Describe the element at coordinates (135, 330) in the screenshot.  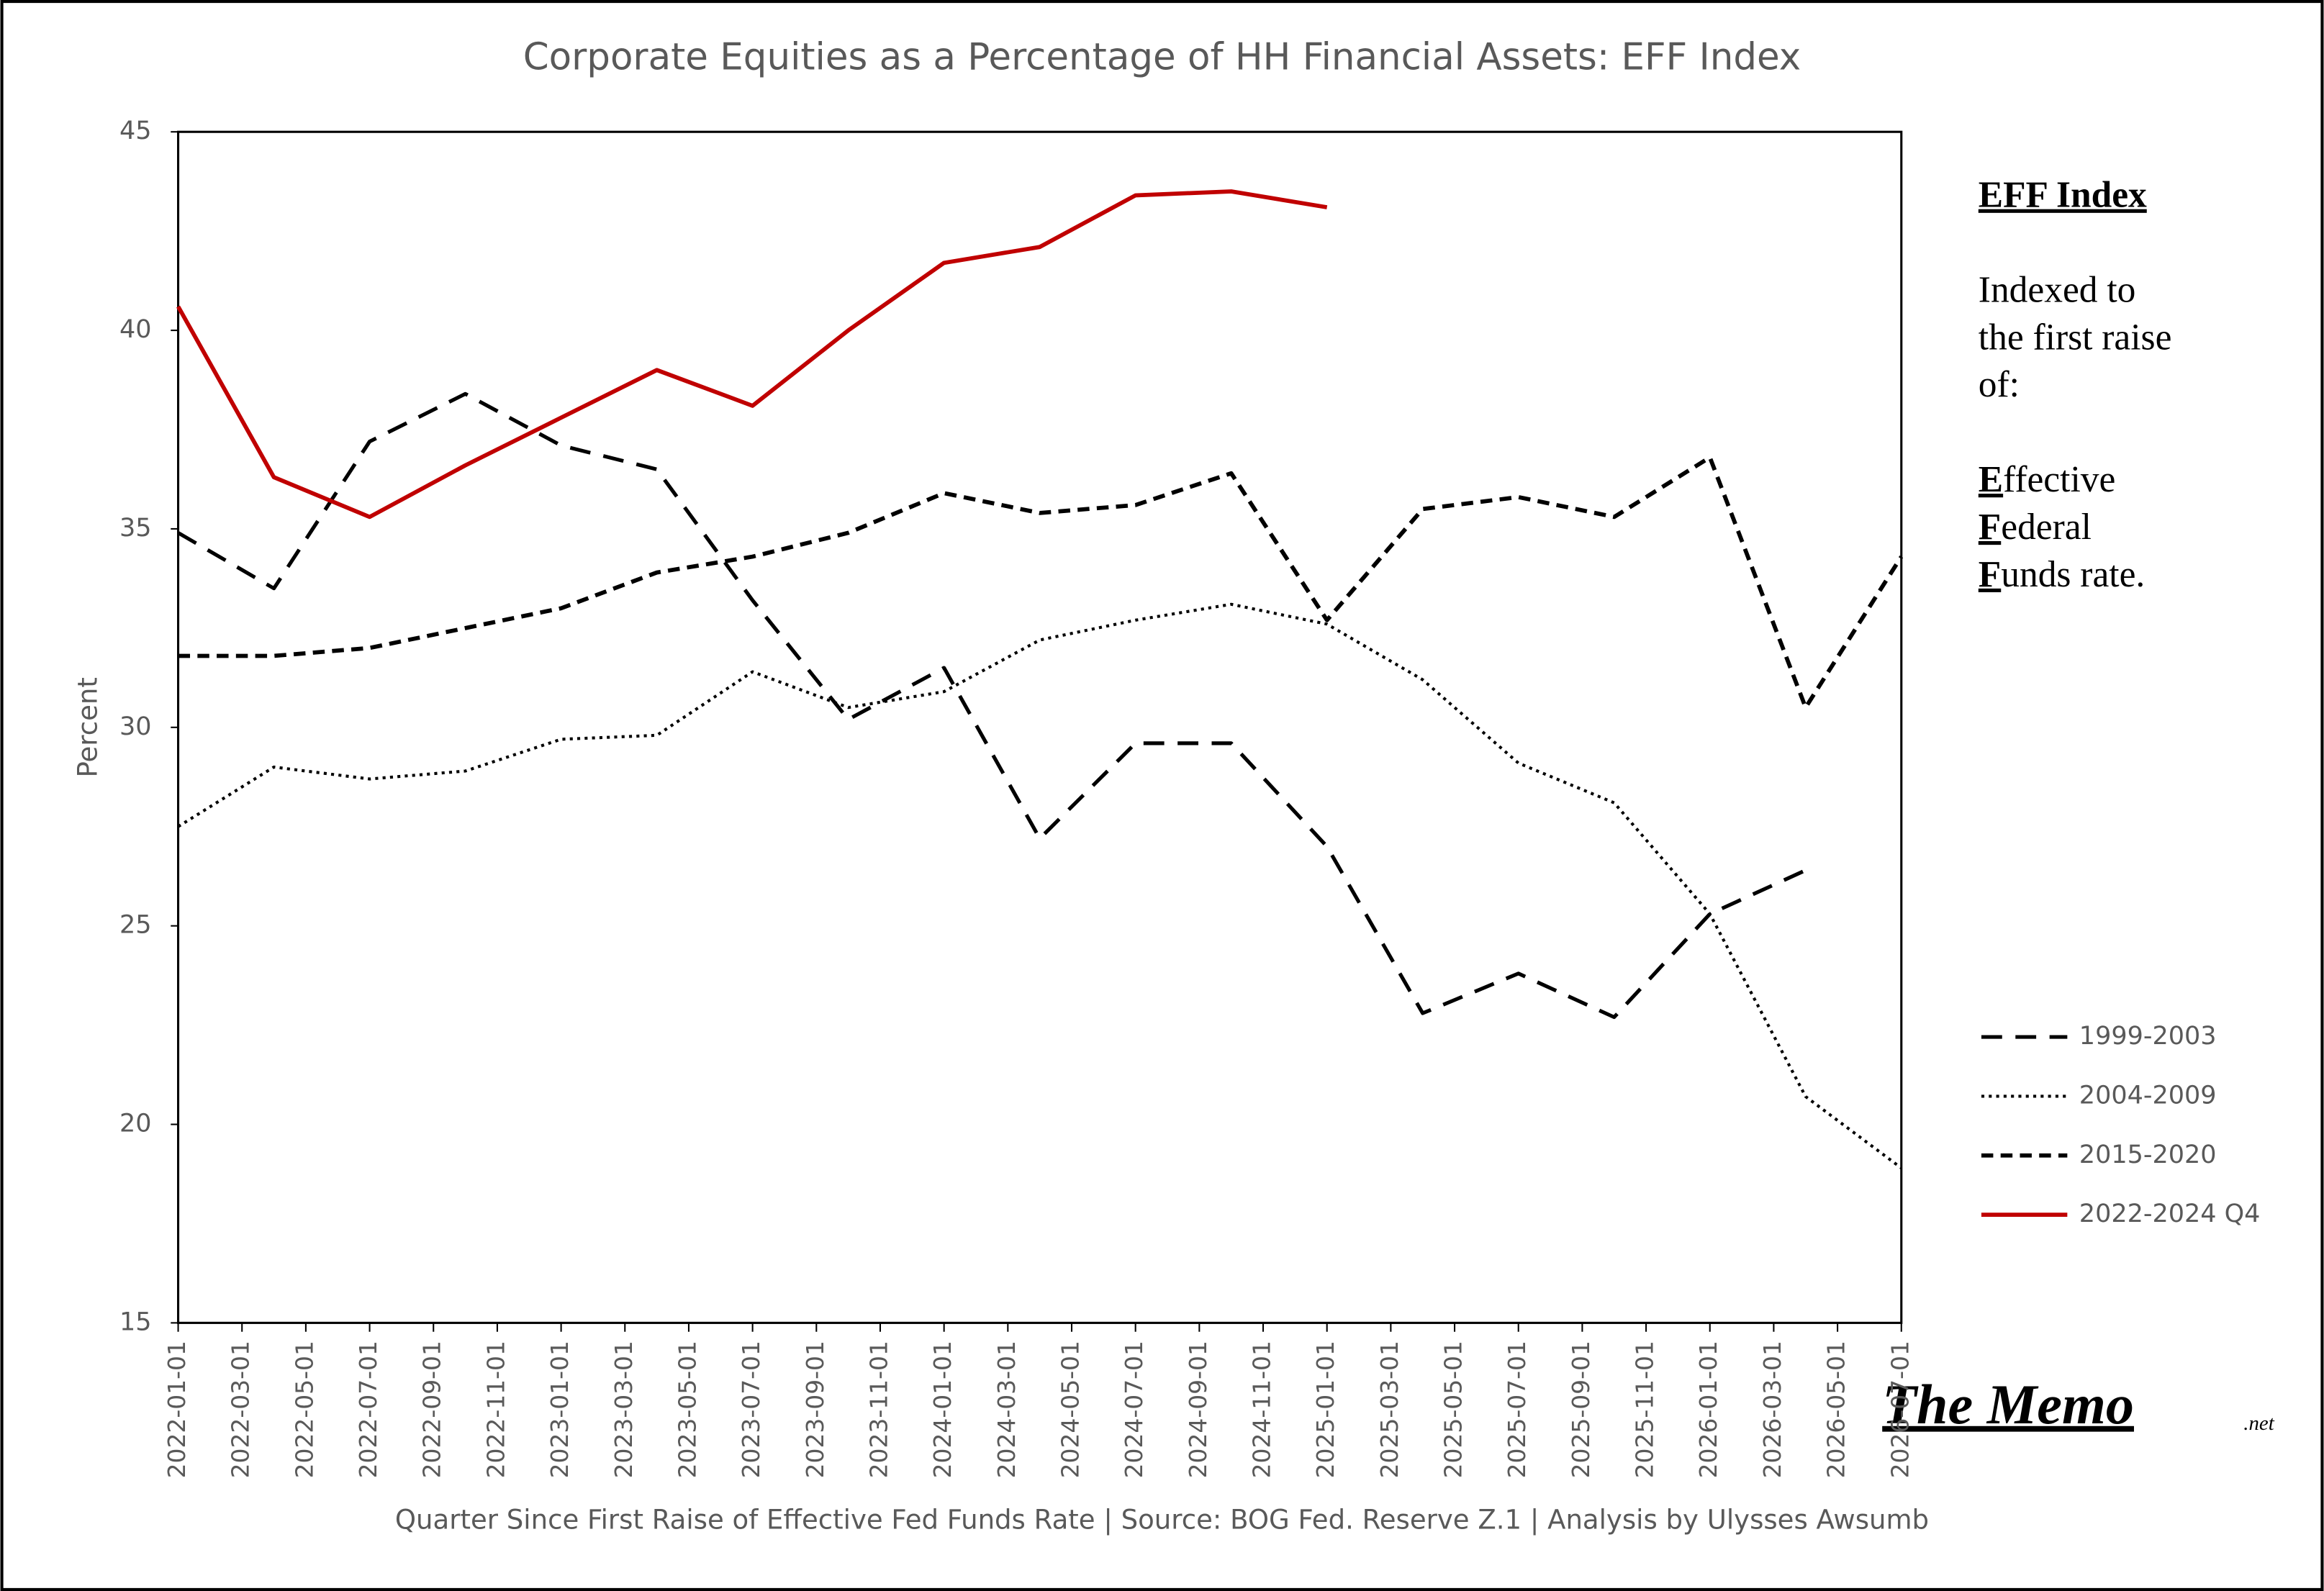
I see `y-tick-label: 40` at that location.